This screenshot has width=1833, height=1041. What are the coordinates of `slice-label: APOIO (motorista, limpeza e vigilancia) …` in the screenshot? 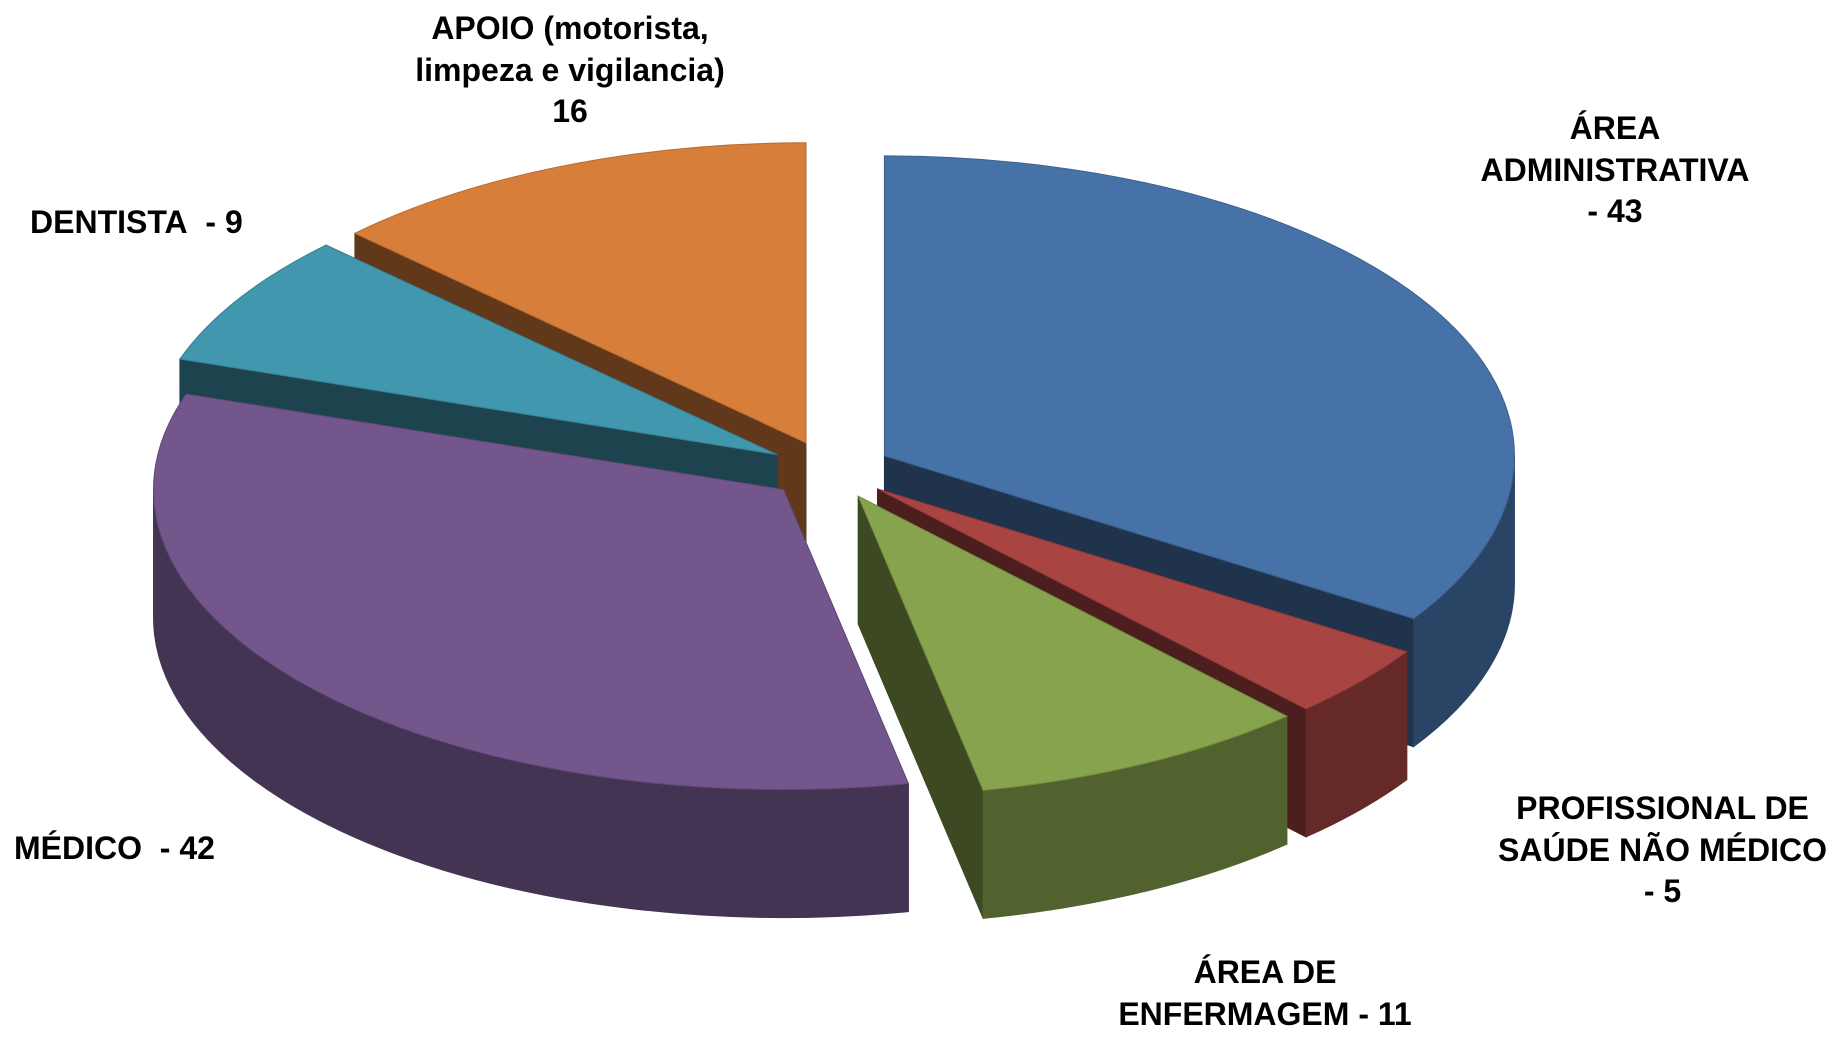 It's located at (570, 70).